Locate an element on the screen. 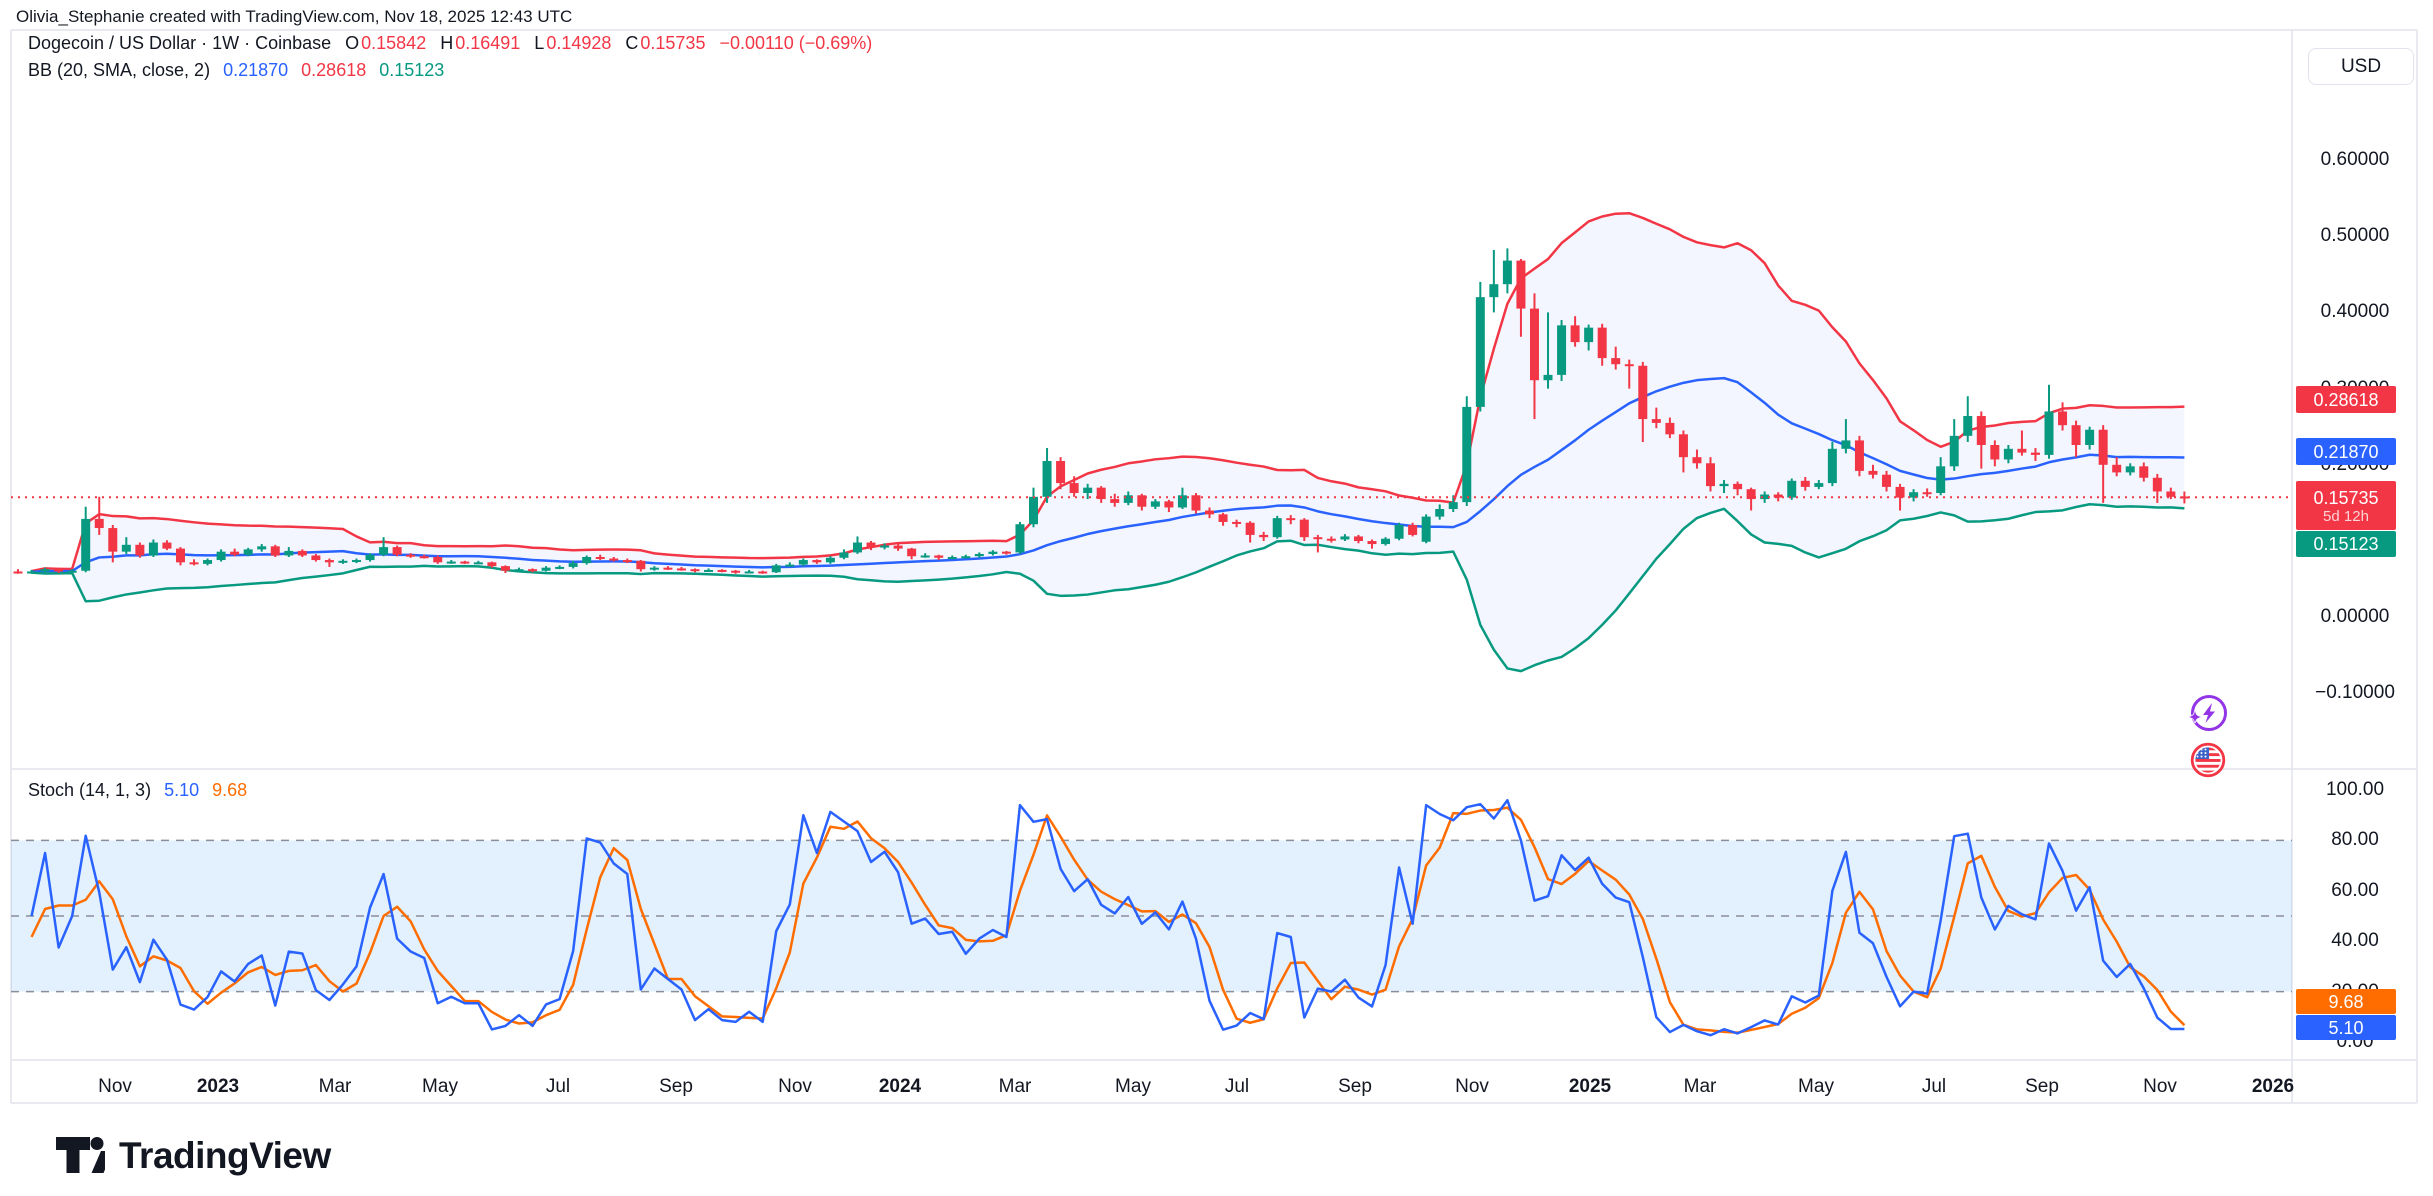 This screenshot has width=2433, height=1196. stoch-legend-row: Stoch (14, 1, 3) 5.10 9.68 is located at coordinates (137, 790).